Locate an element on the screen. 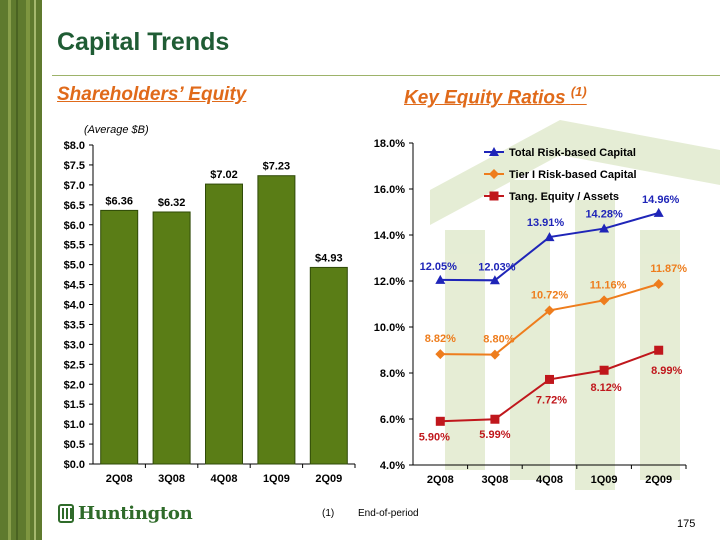  legend-label: Tang. Equity / Assets is located at coordinates (564, 197).